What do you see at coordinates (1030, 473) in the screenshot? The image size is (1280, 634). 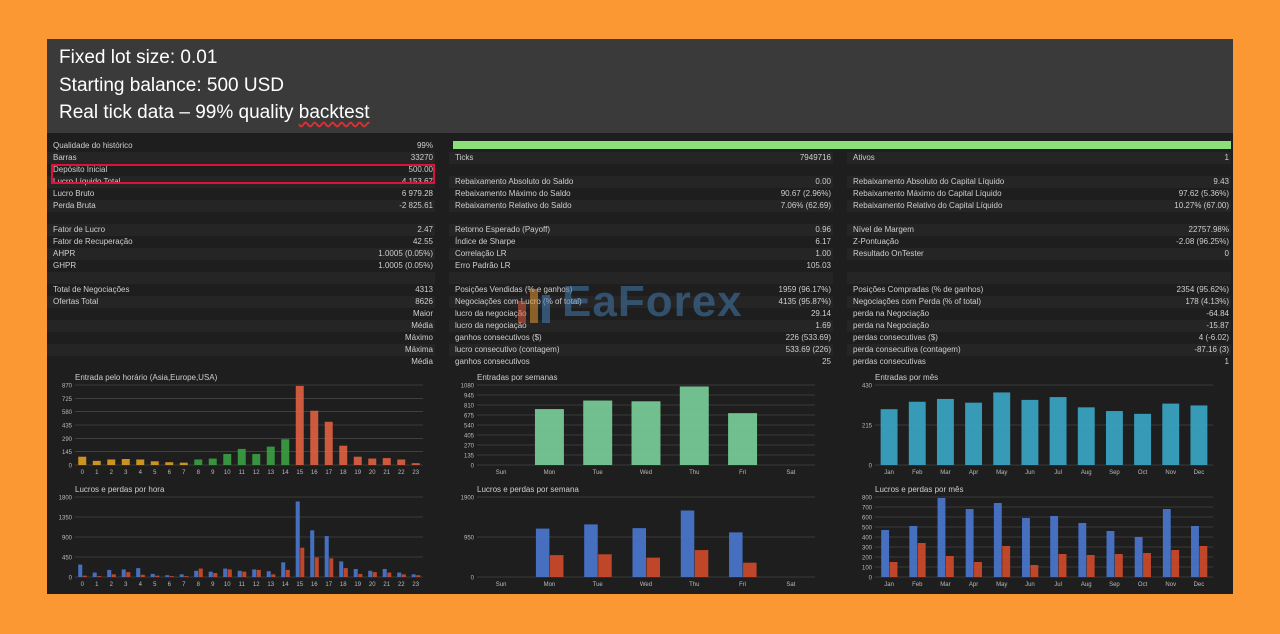 I see `x-tick-label: Jun` at bounding box center [1030, 473].